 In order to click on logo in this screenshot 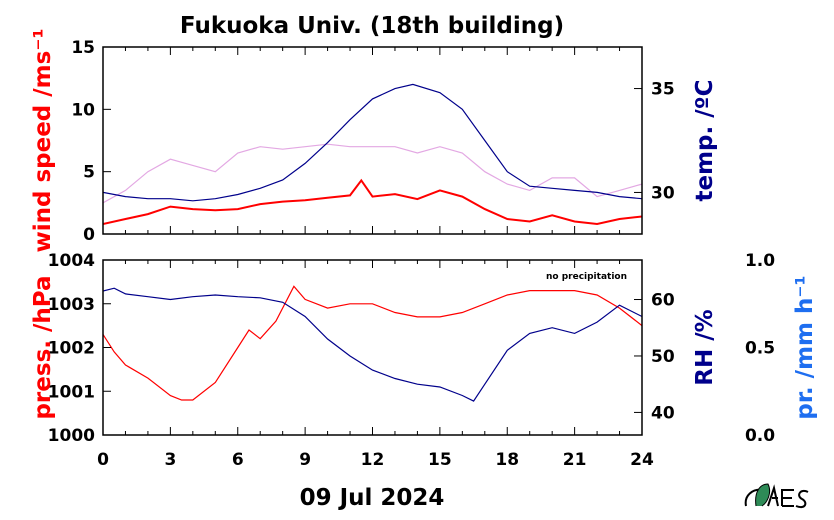, I will do `click(776, 496)`.